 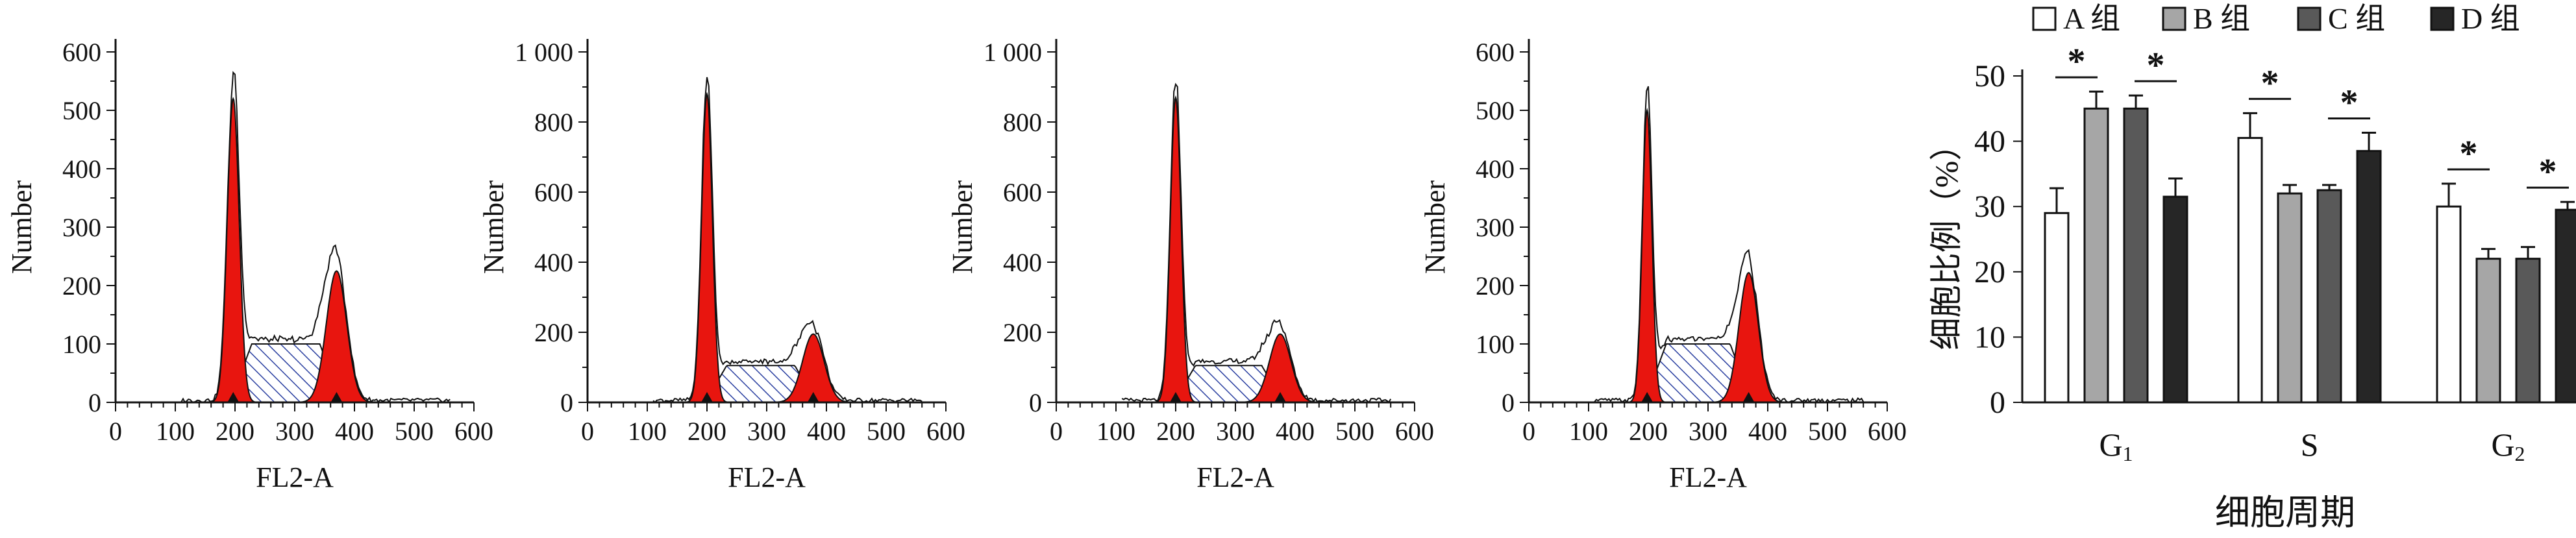 I want to click on bar-y-tick-label: 50, so click(x=1989, y=76).